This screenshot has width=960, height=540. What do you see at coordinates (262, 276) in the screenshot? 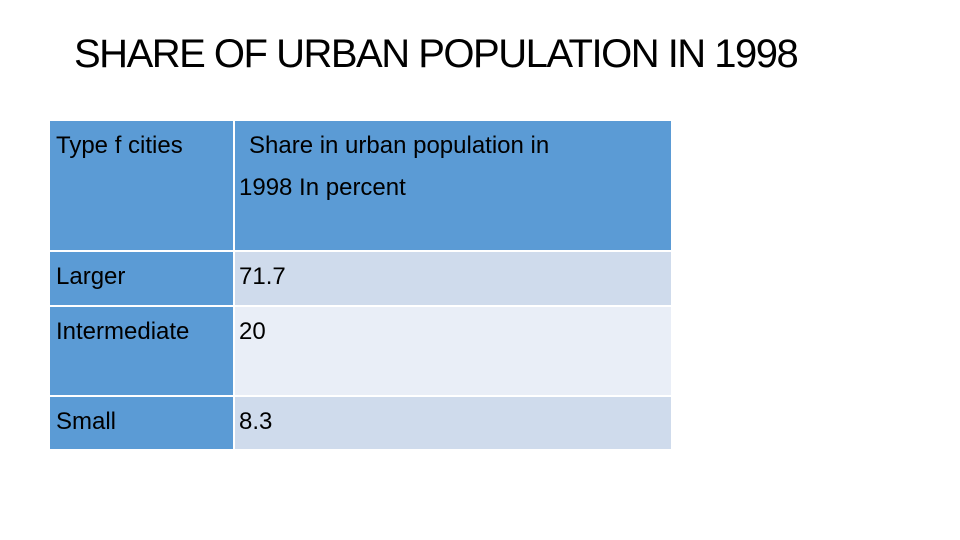
I see `row-share-value: 71.7` at bounding box center [262, 276].